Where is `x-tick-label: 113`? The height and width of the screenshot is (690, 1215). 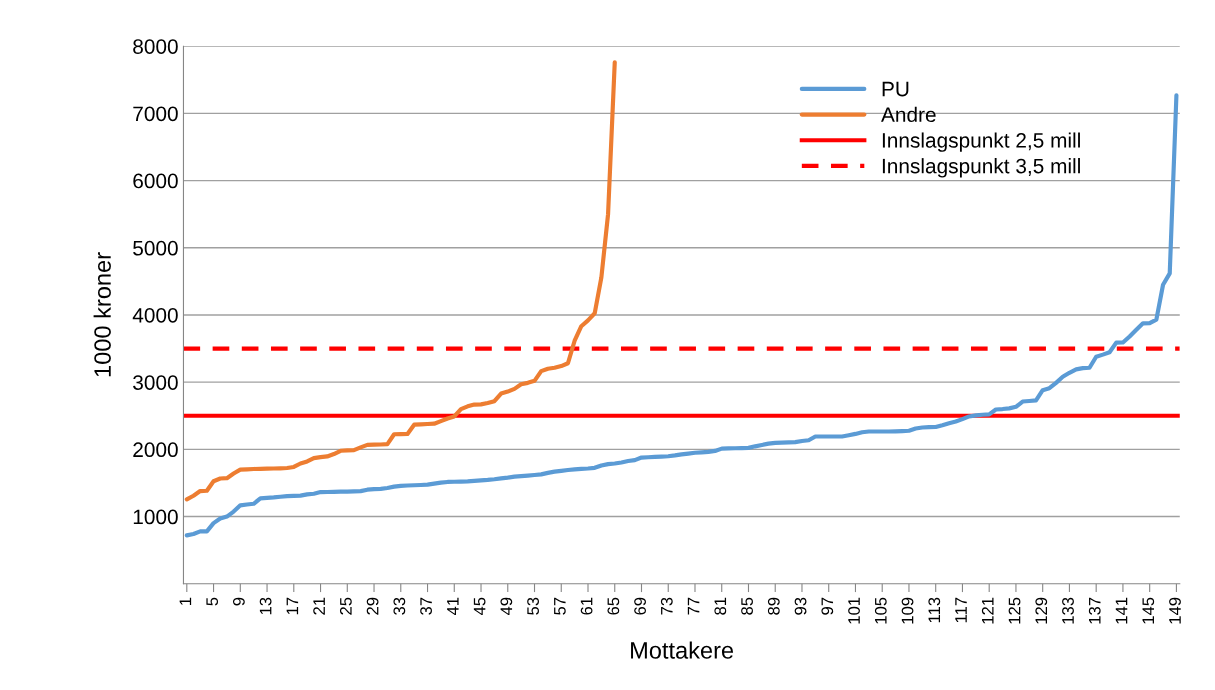 x-tick-label: 113 is located at coordinates (934, 610).